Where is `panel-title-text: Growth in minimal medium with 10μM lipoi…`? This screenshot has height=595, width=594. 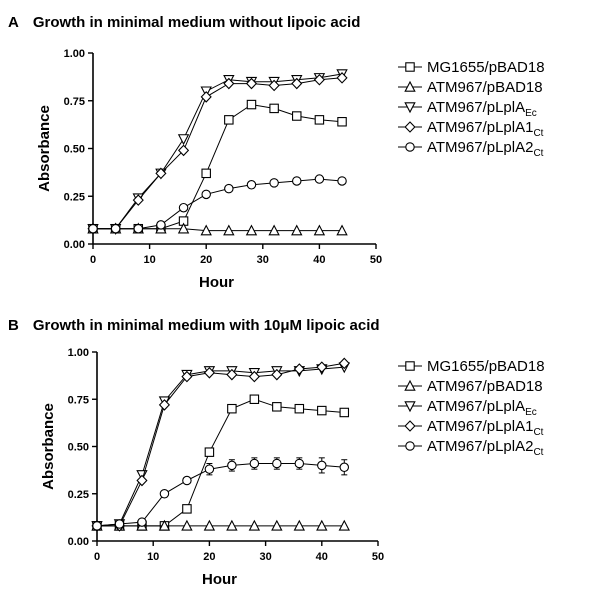
panel-title-text: Growth in minimal medium with 10μM lipoi… is located at coordinates (206, 325).